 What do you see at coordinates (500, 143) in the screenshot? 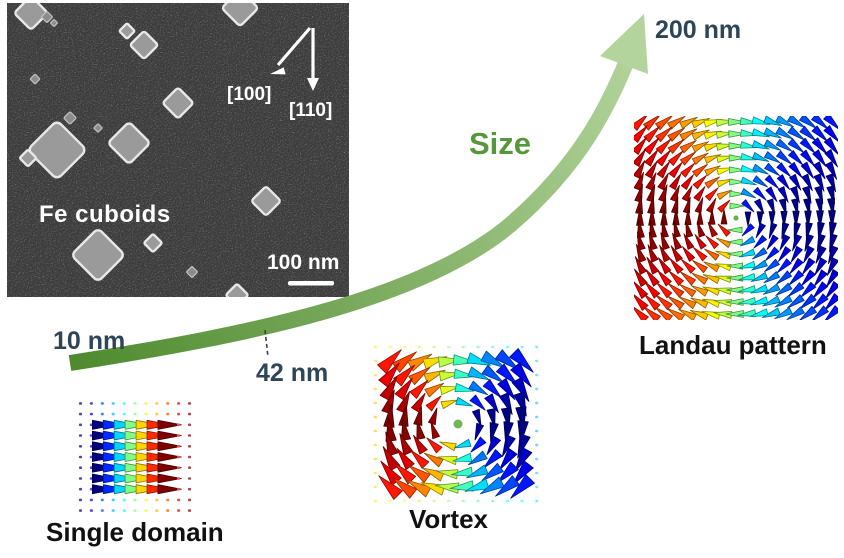
I see `size-axis-title: Size` at bounding box center [500, 143].